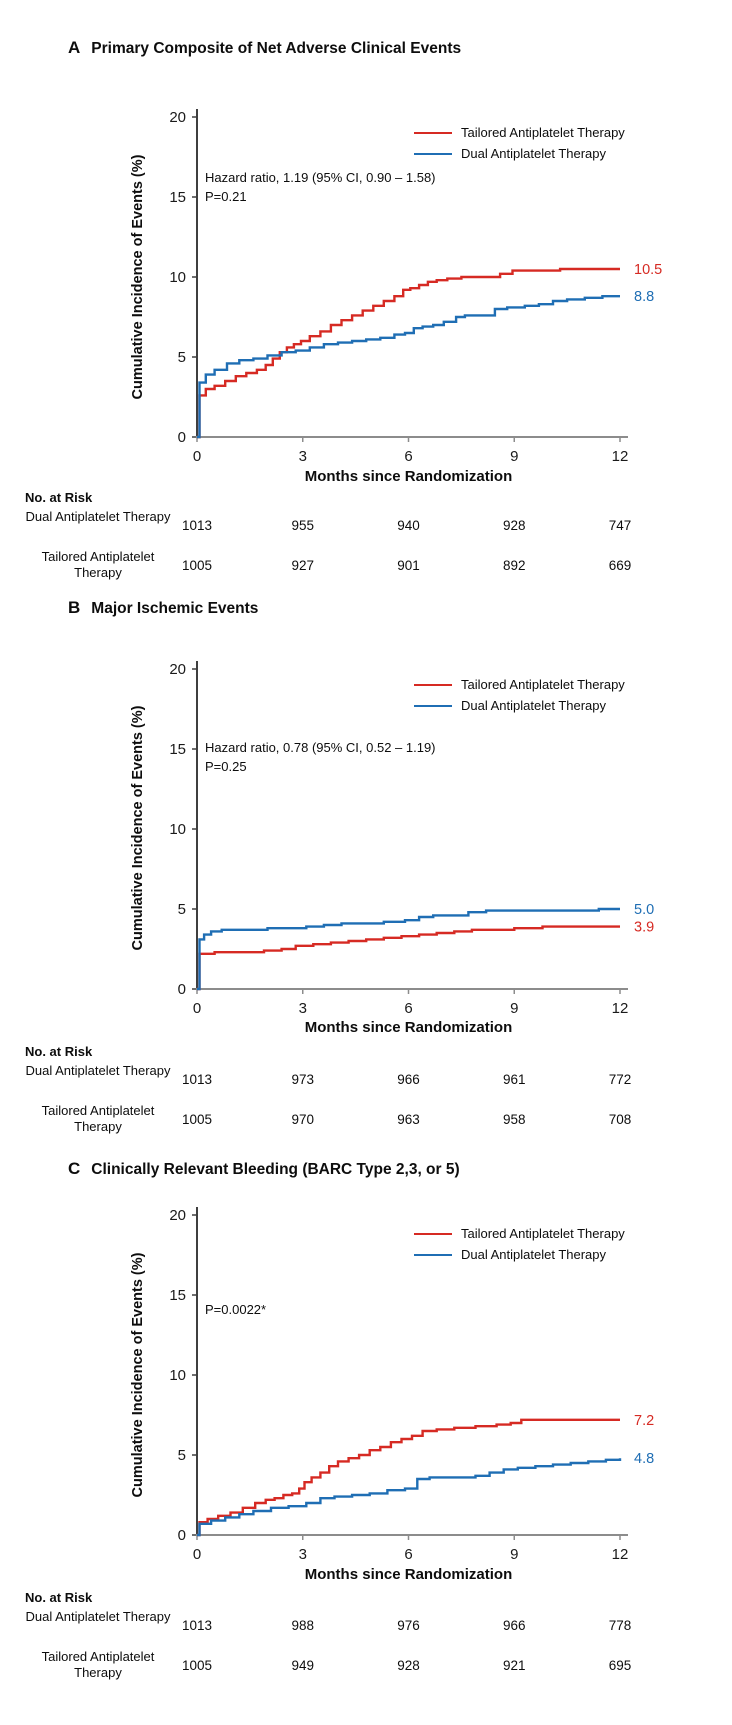 The height and width of the screenshot is (1725, 732). What do you see at coordinates (408, 1119) in the screenshot?
I see `risk-value: 963` at bounding box center [408, 1119].